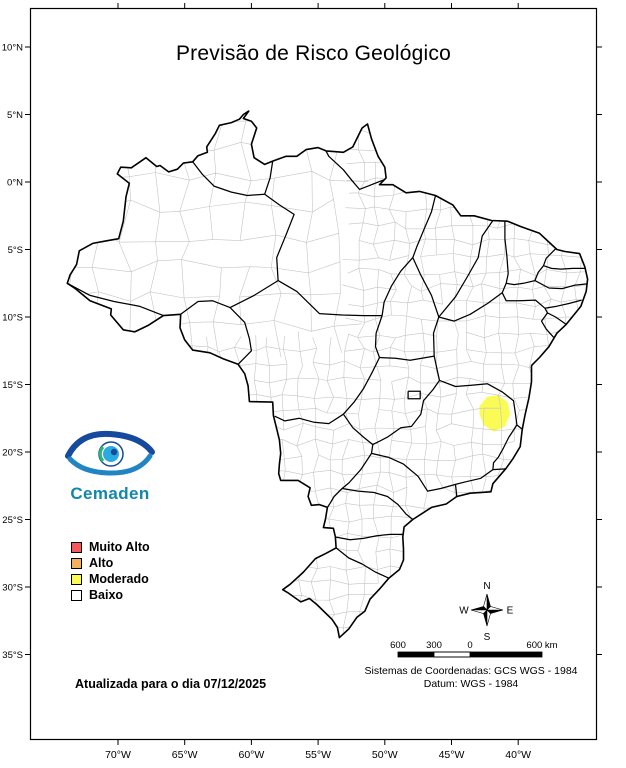  I want to click on cemaden-wordmark: Cemaden, so click(110, 493).